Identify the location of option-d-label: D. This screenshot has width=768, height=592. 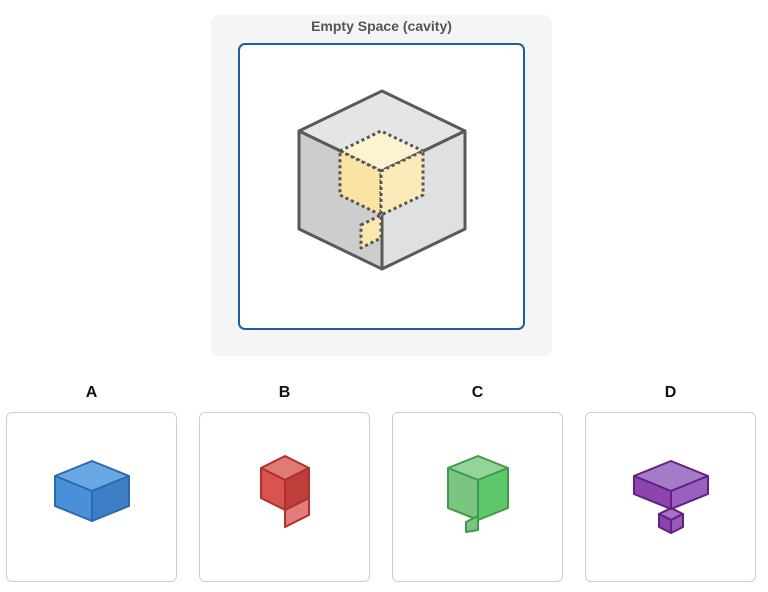
(670, 392).